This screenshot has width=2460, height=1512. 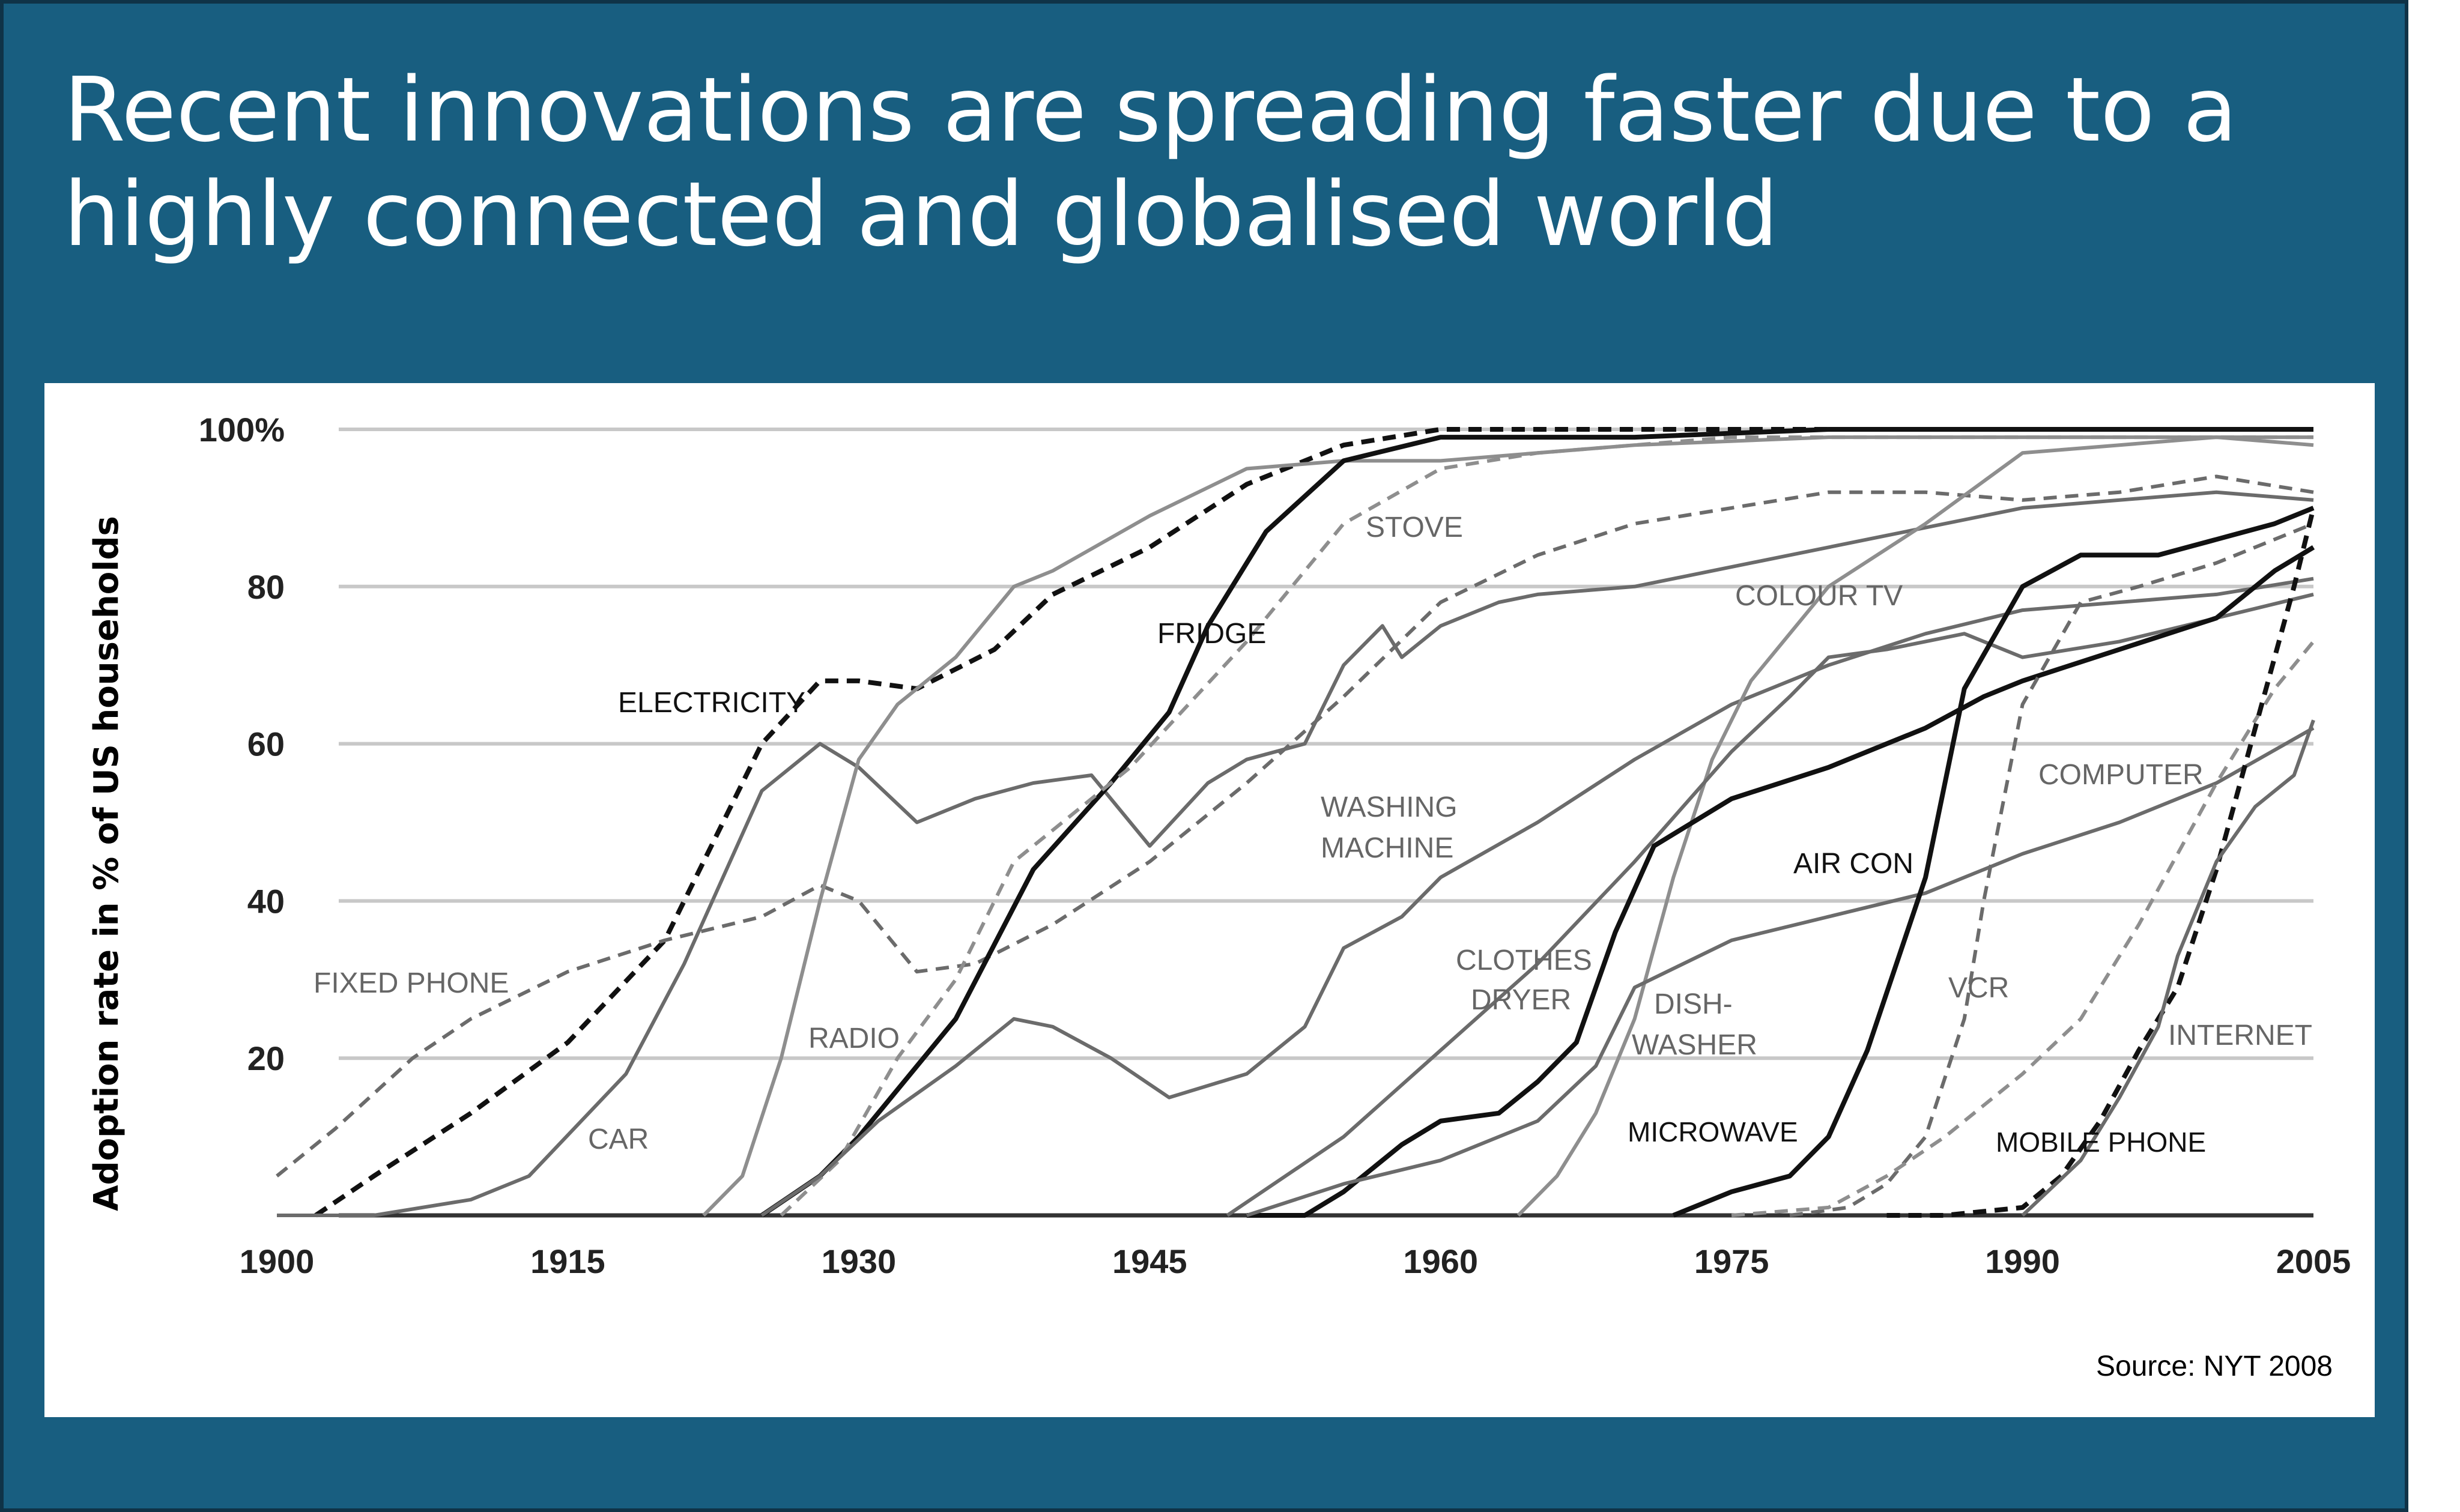 What do you see at coordinates (859, 1261) in the screenshot?
I see `x-tick-1930: 1930` at bounding box center [859, 1261].